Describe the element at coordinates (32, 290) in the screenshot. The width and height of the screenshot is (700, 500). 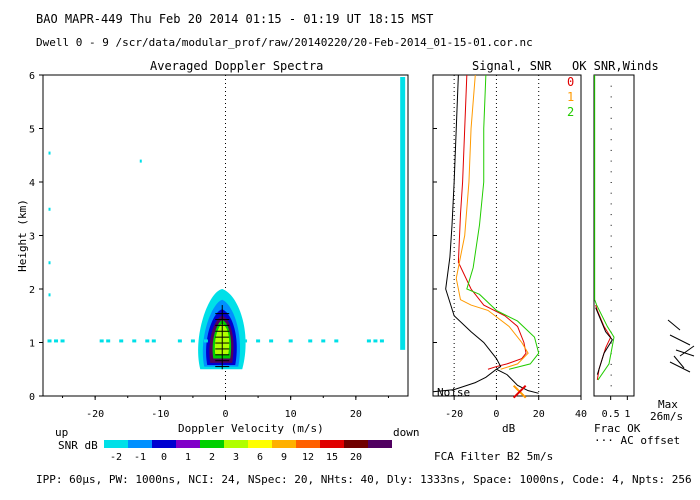
I see `spectra-ytick-label-2: 2` at that location.